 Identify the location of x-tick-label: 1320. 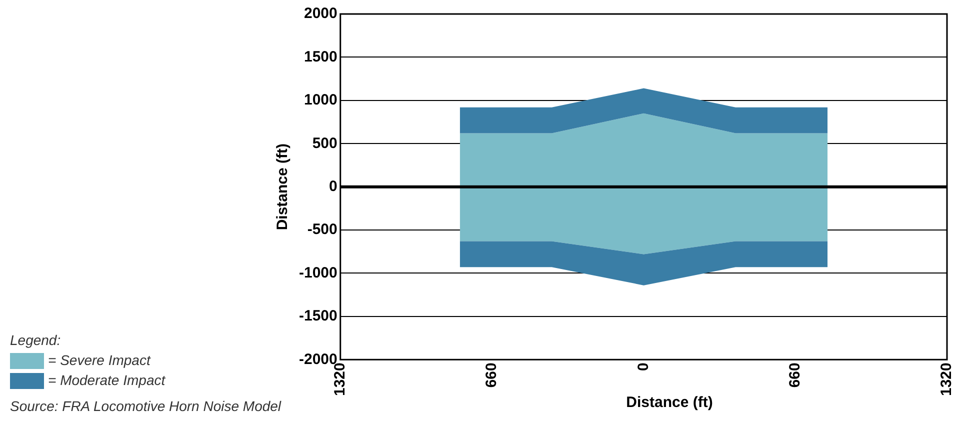
(947, 379).